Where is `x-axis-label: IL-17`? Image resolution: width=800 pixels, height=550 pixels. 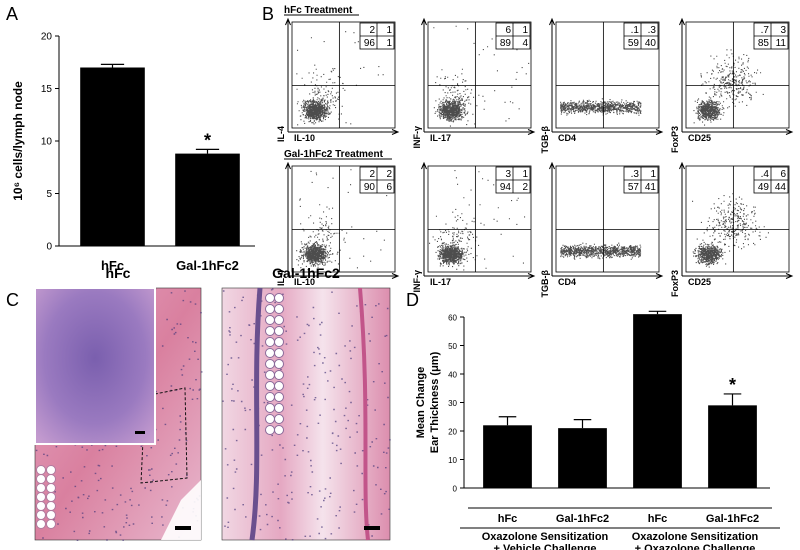 x-axis-label: IL-17 is located at coordinates (440, 282).